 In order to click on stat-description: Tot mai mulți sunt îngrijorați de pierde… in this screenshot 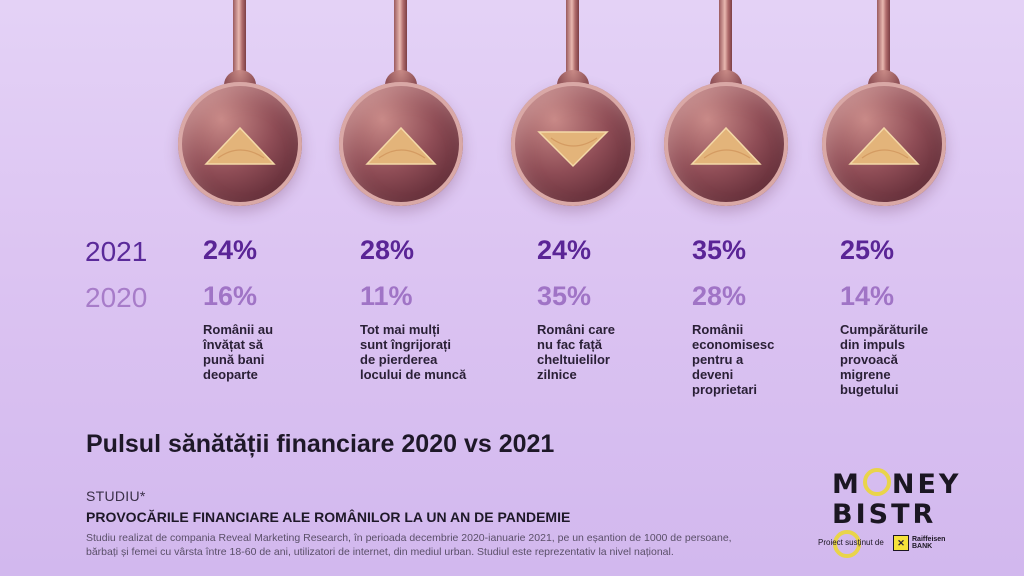, I will do `click(413, 352)`.